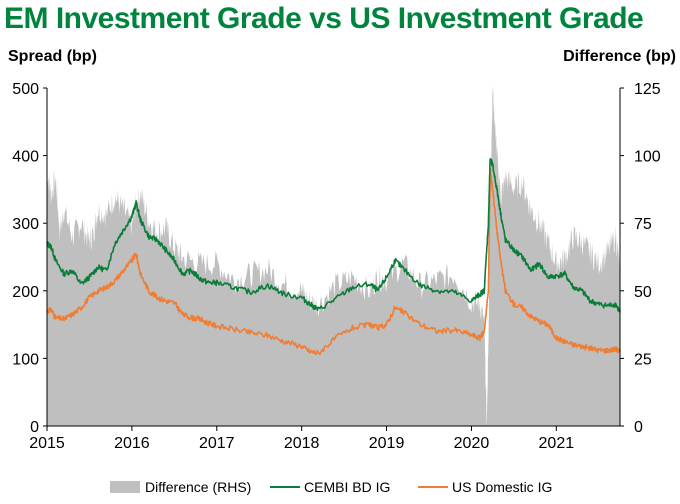 This screenshot has width=680, height=504. What do you see at coordinates (502, 487) in the screenshot?
I see `legend-label-us: US Domestic IG` at bounding box center [502, 487].